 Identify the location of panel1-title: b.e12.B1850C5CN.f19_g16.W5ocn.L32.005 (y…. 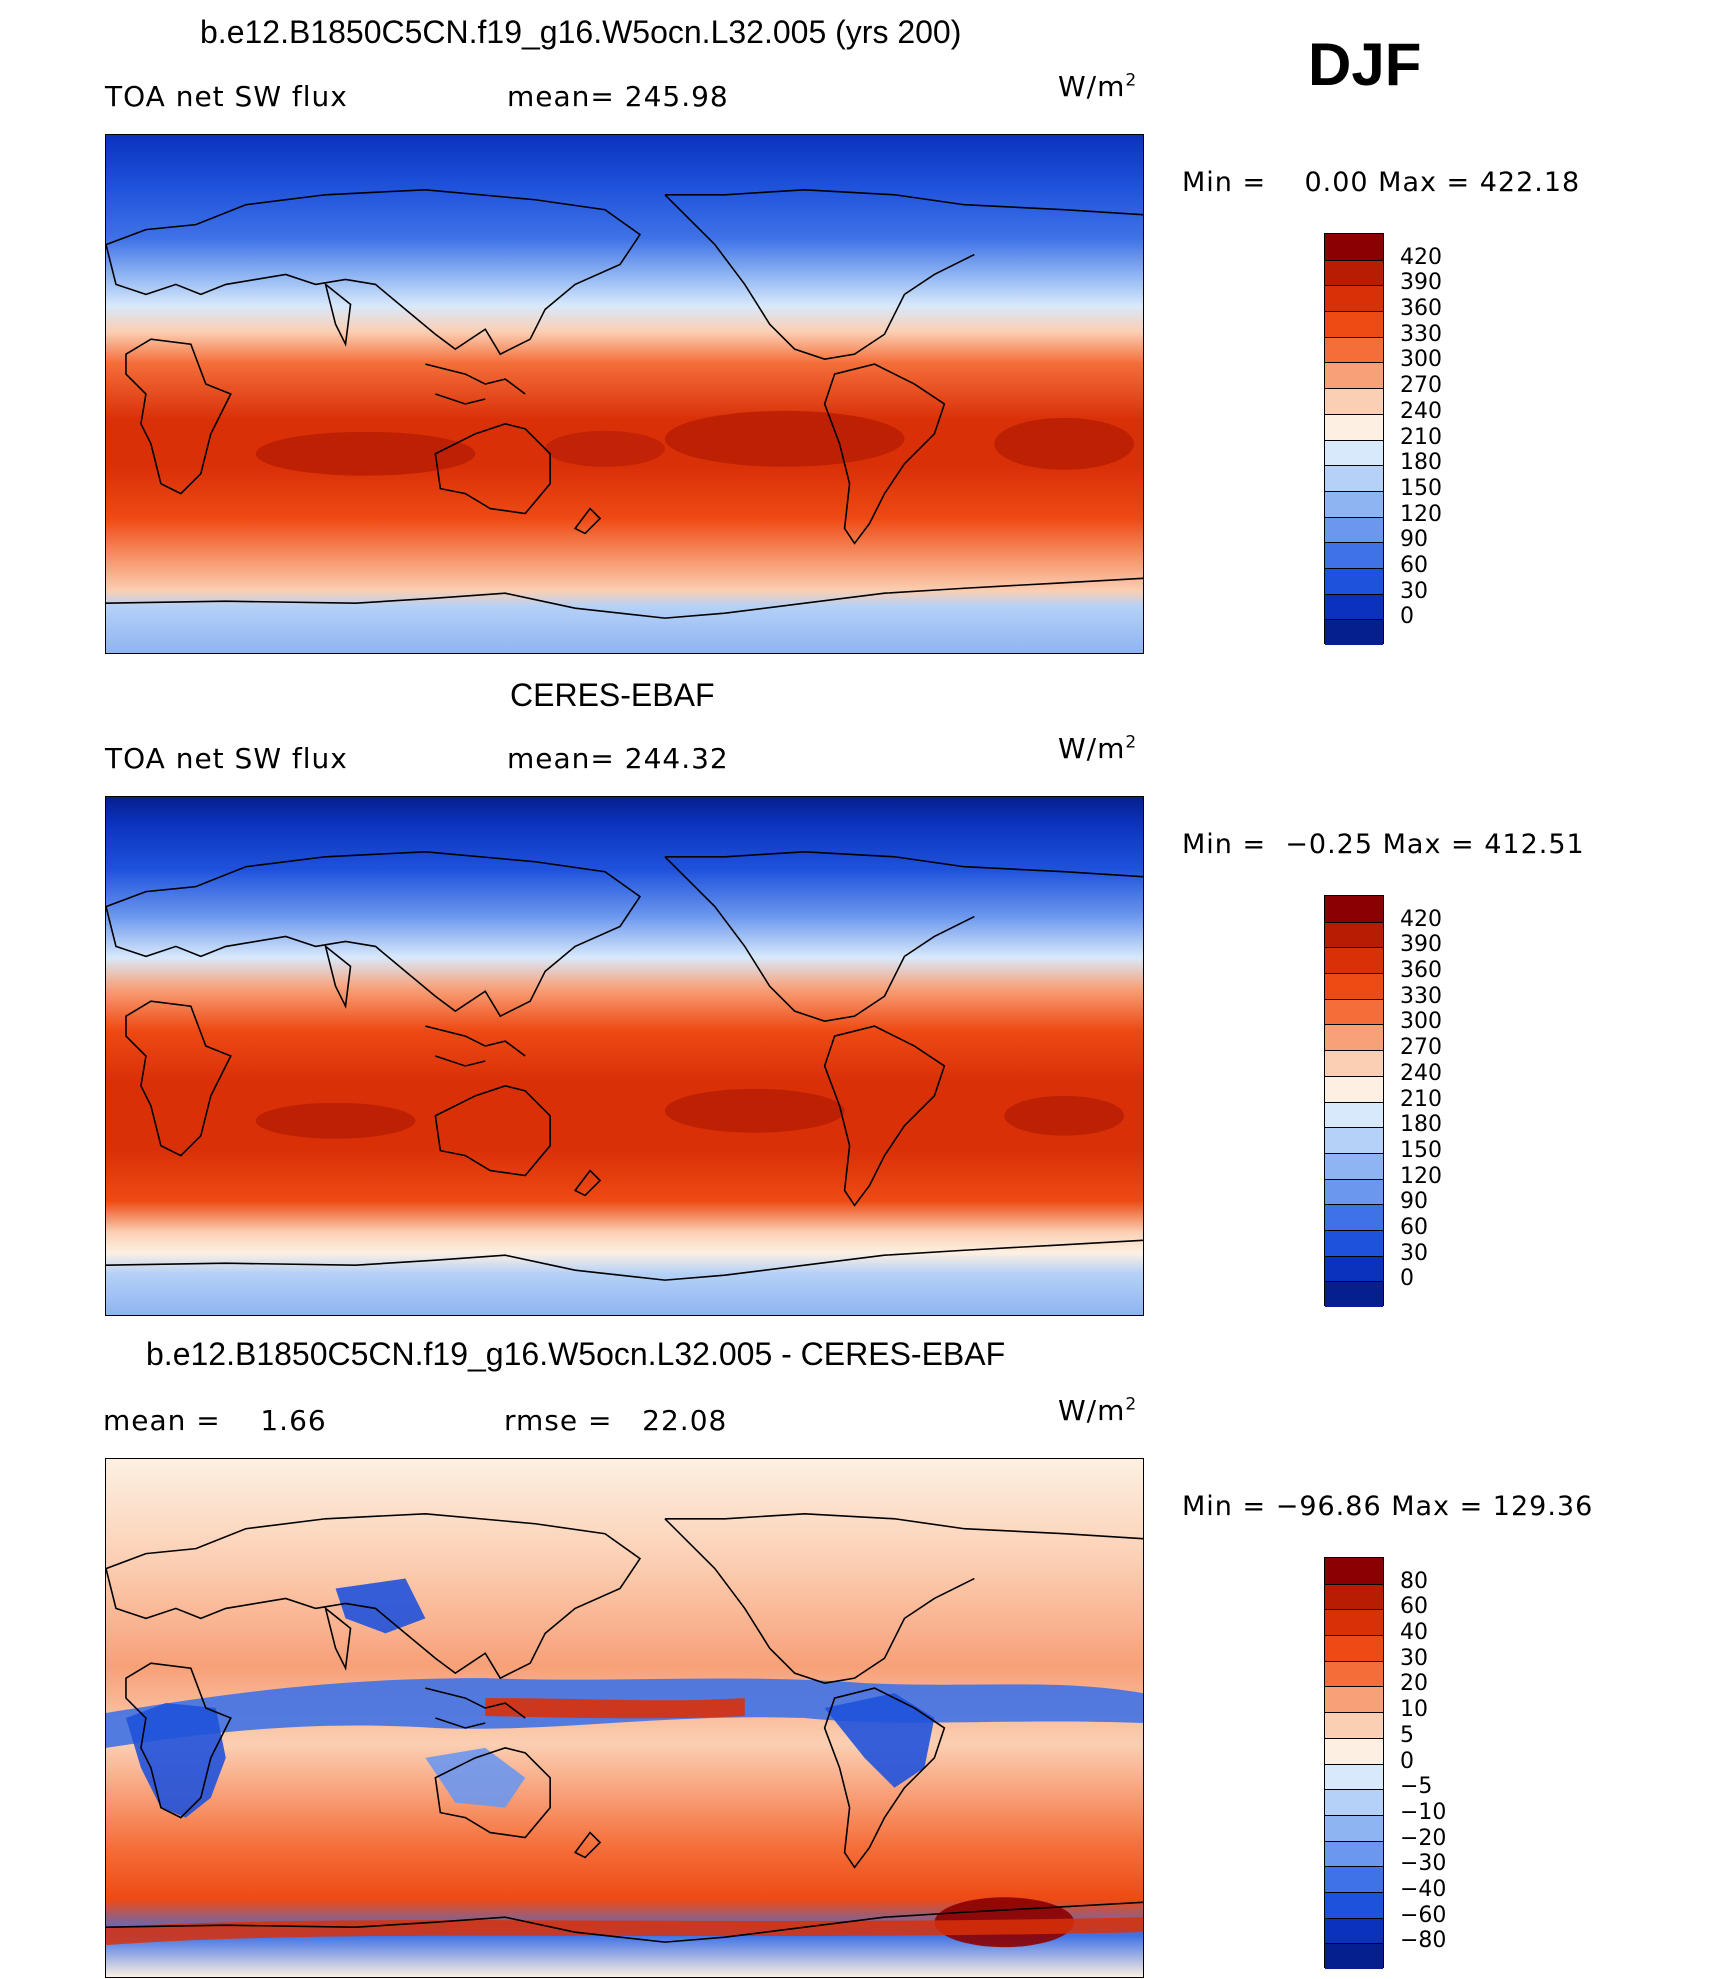
(581, 32).